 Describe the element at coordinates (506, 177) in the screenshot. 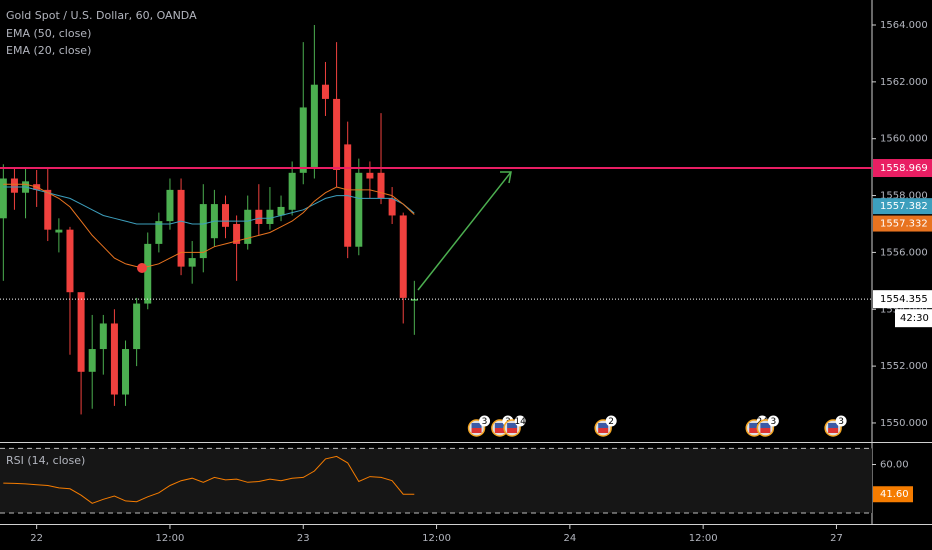

I see `trend-arrow-head` at that location.